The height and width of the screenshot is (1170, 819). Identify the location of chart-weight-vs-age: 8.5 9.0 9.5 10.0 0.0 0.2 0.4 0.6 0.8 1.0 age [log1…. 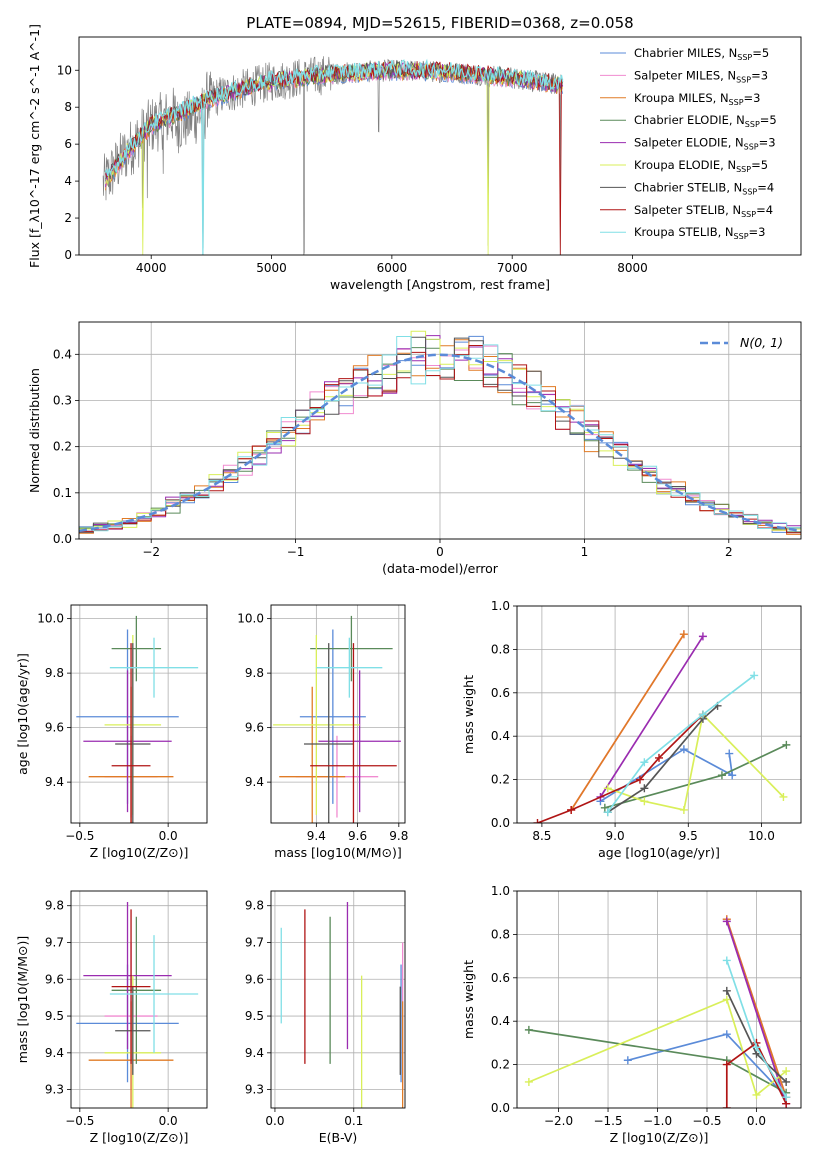
(631, 729).